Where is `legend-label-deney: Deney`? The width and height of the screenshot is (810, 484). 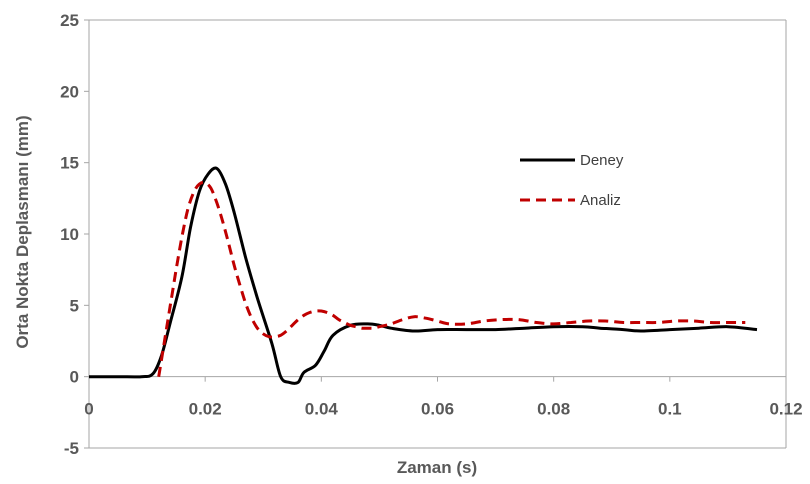
legend-label-deney: Deney is located at coordinates (602, 160).